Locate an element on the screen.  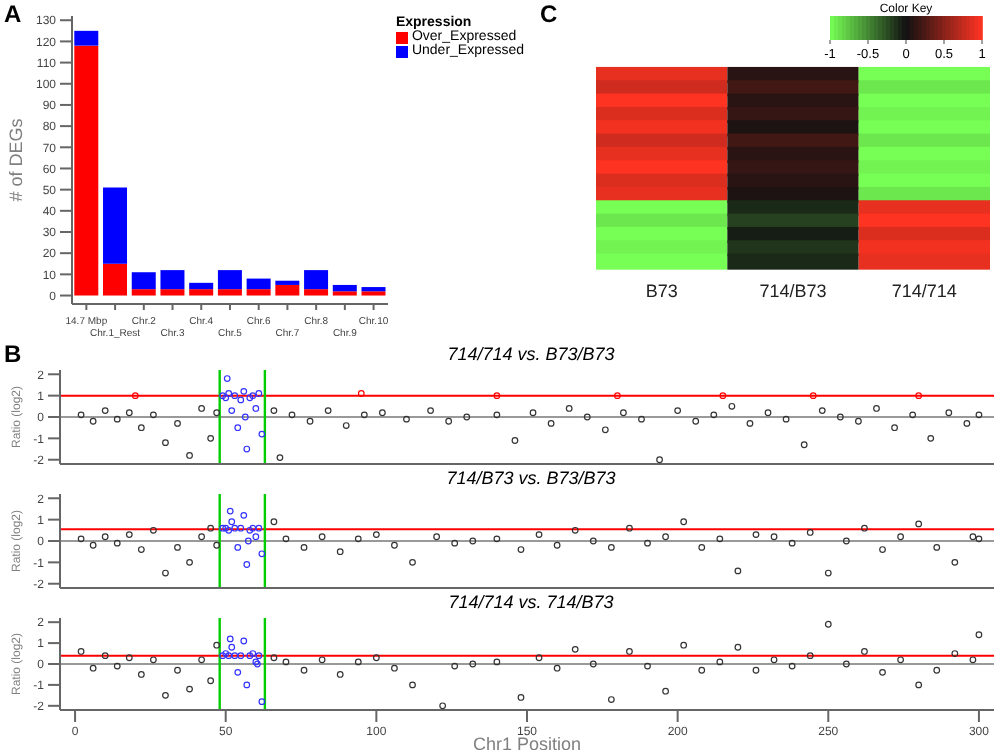
chart-title: 714/B73 vs. B73/B73 is located at coordinates (531, 479).